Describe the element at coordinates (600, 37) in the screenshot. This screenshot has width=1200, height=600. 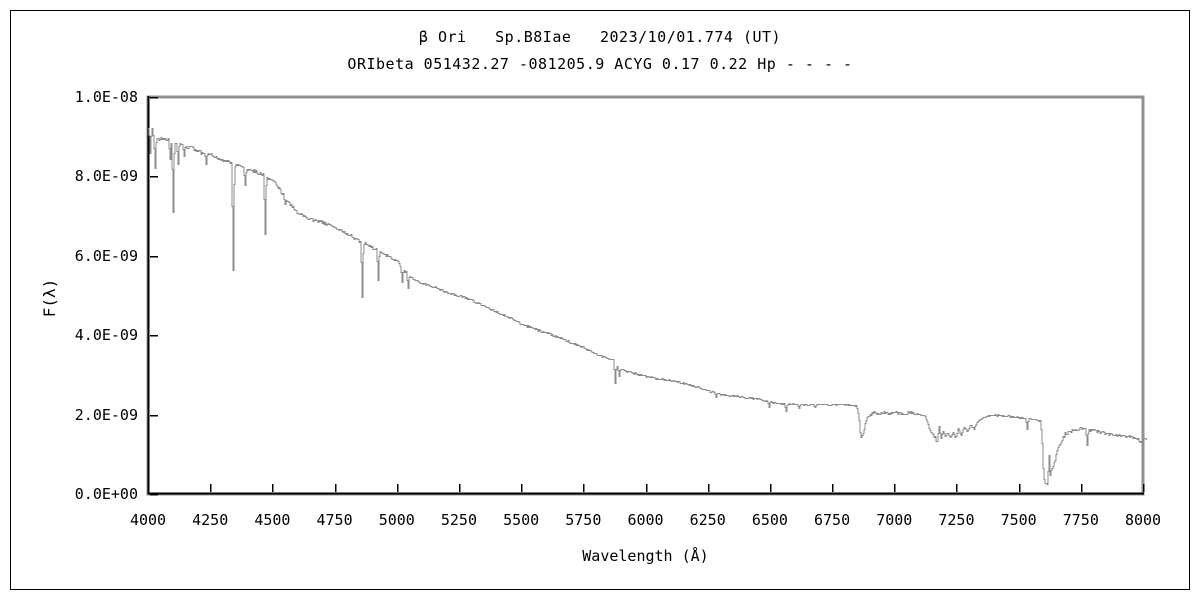
I see `chart-title: β Ori Sp.B8Iae 2023/10/01.774 (UT)` at that location.